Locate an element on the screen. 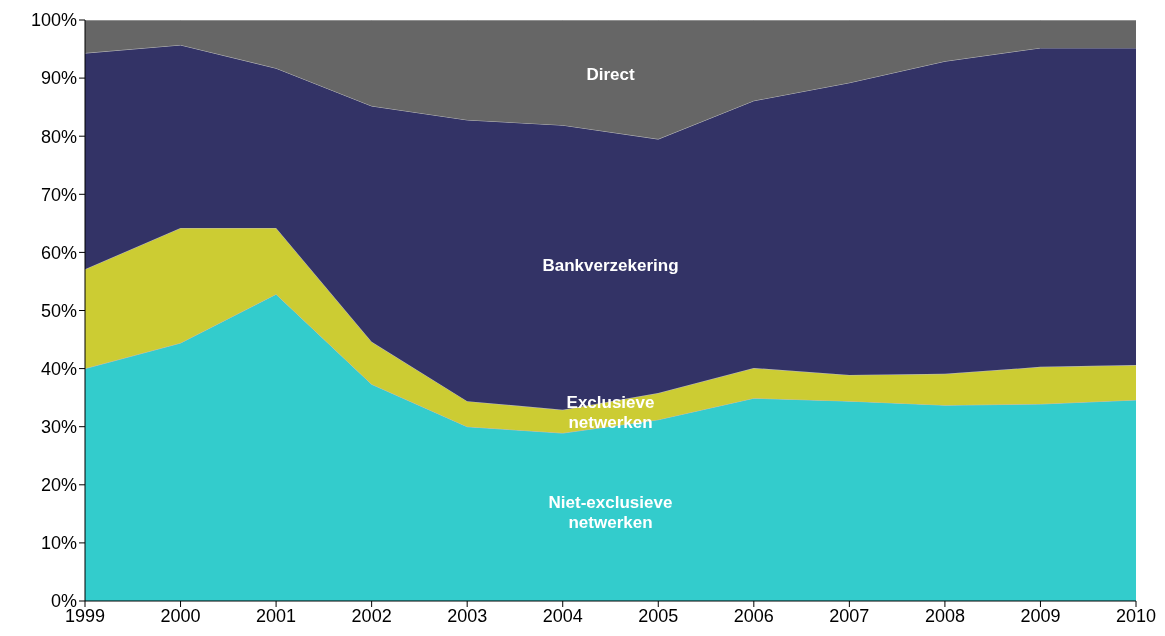 The height and width of the screenshot is (636, 1165). x-tick-label: 2005 is located at coordinates (658, 615).